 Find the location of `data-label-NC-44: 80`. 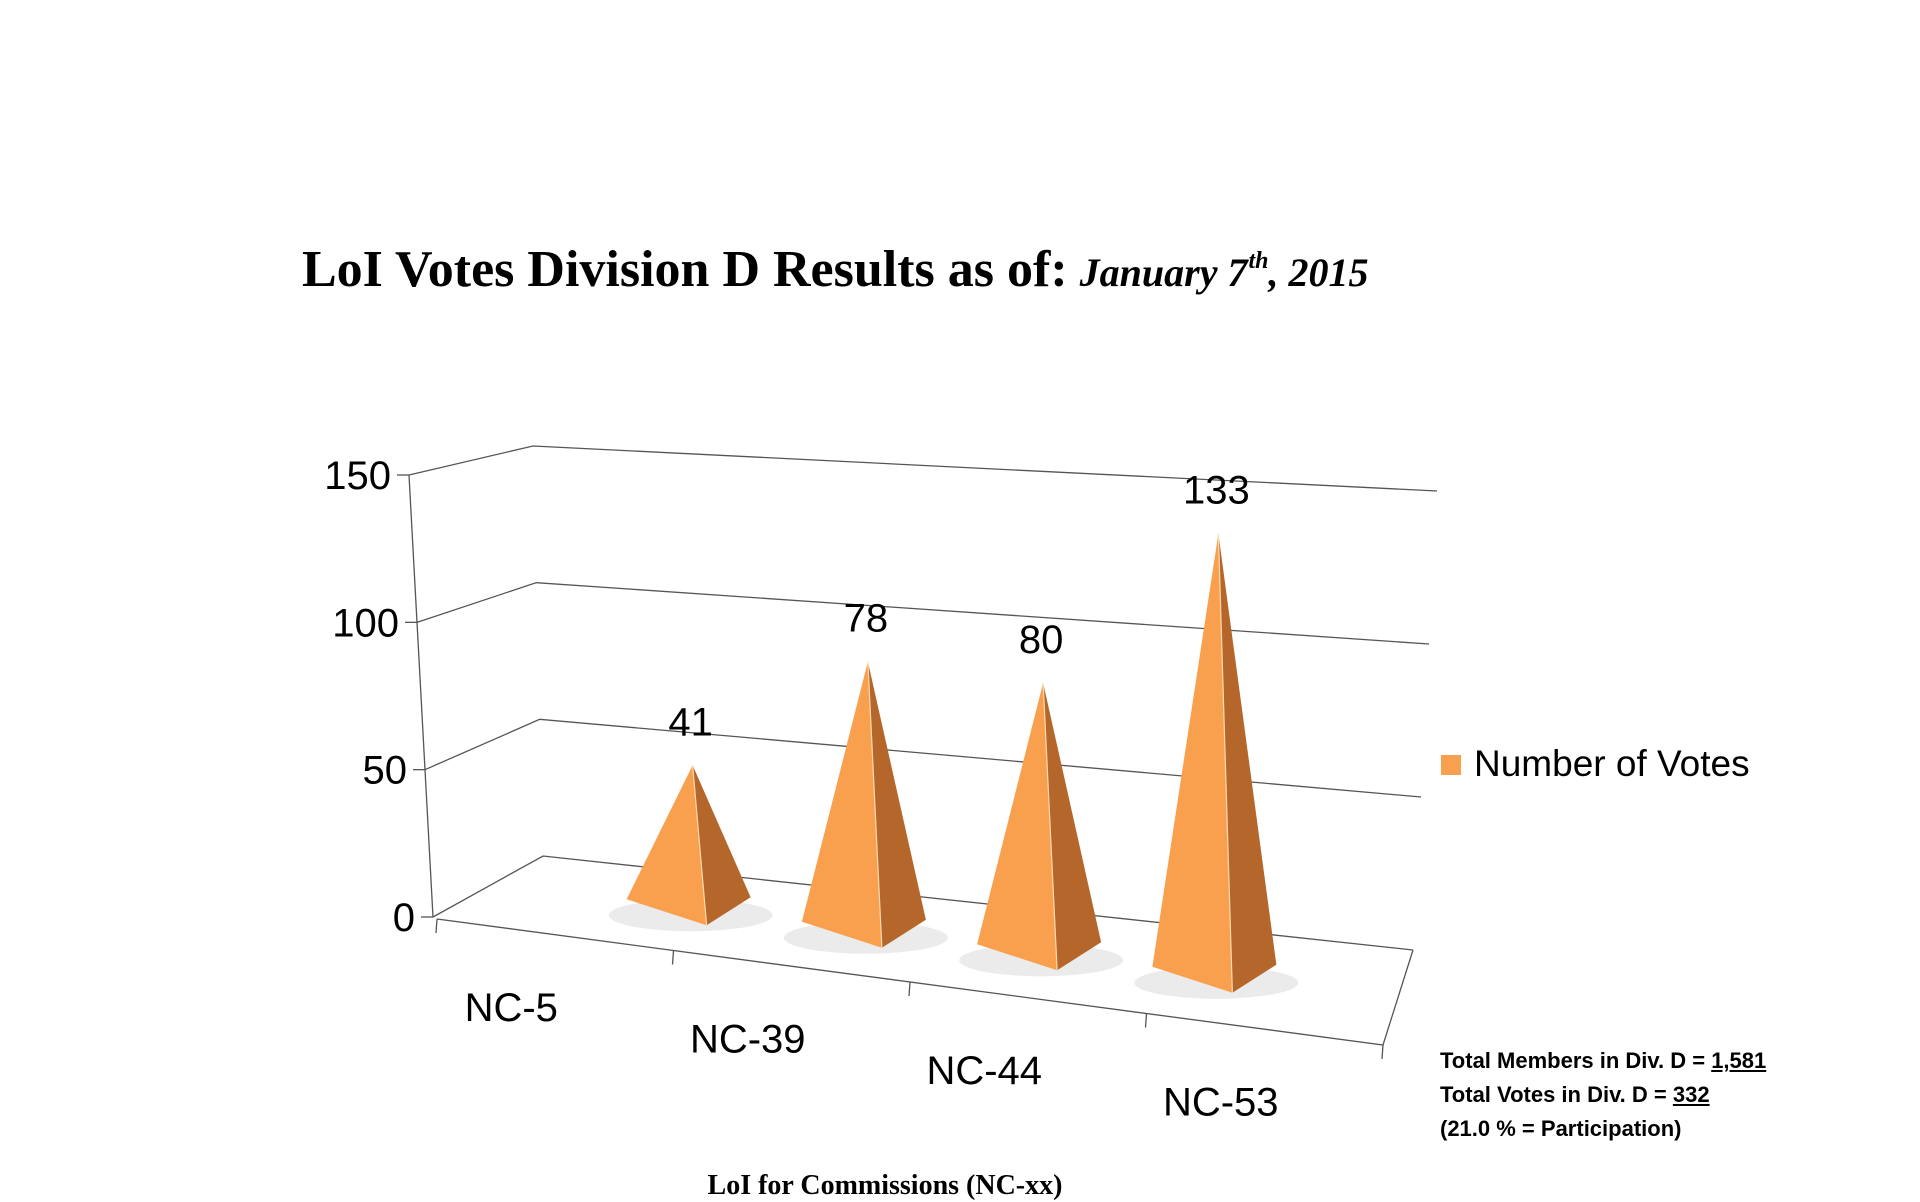

data-label-NC-44: 80 is located at coordinates (1041, 640).